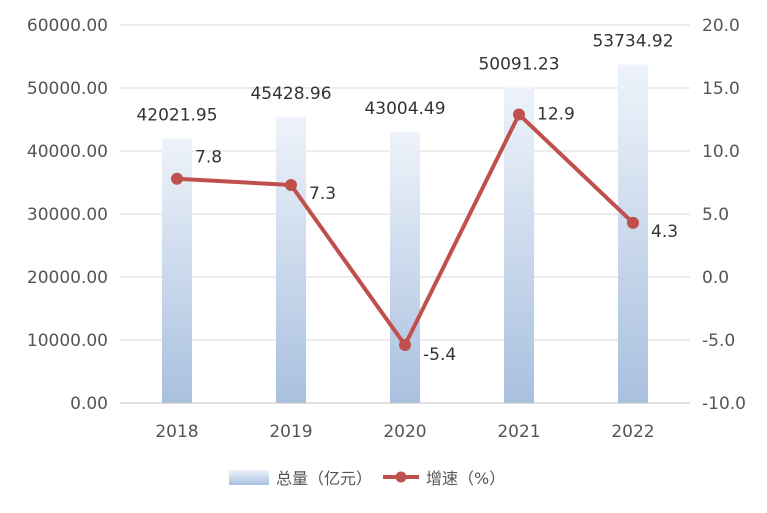 The image size is (767, 513). Describe the element at coordinates (177, 178) in the screenshot. I see `growth-point-2018` at that location.